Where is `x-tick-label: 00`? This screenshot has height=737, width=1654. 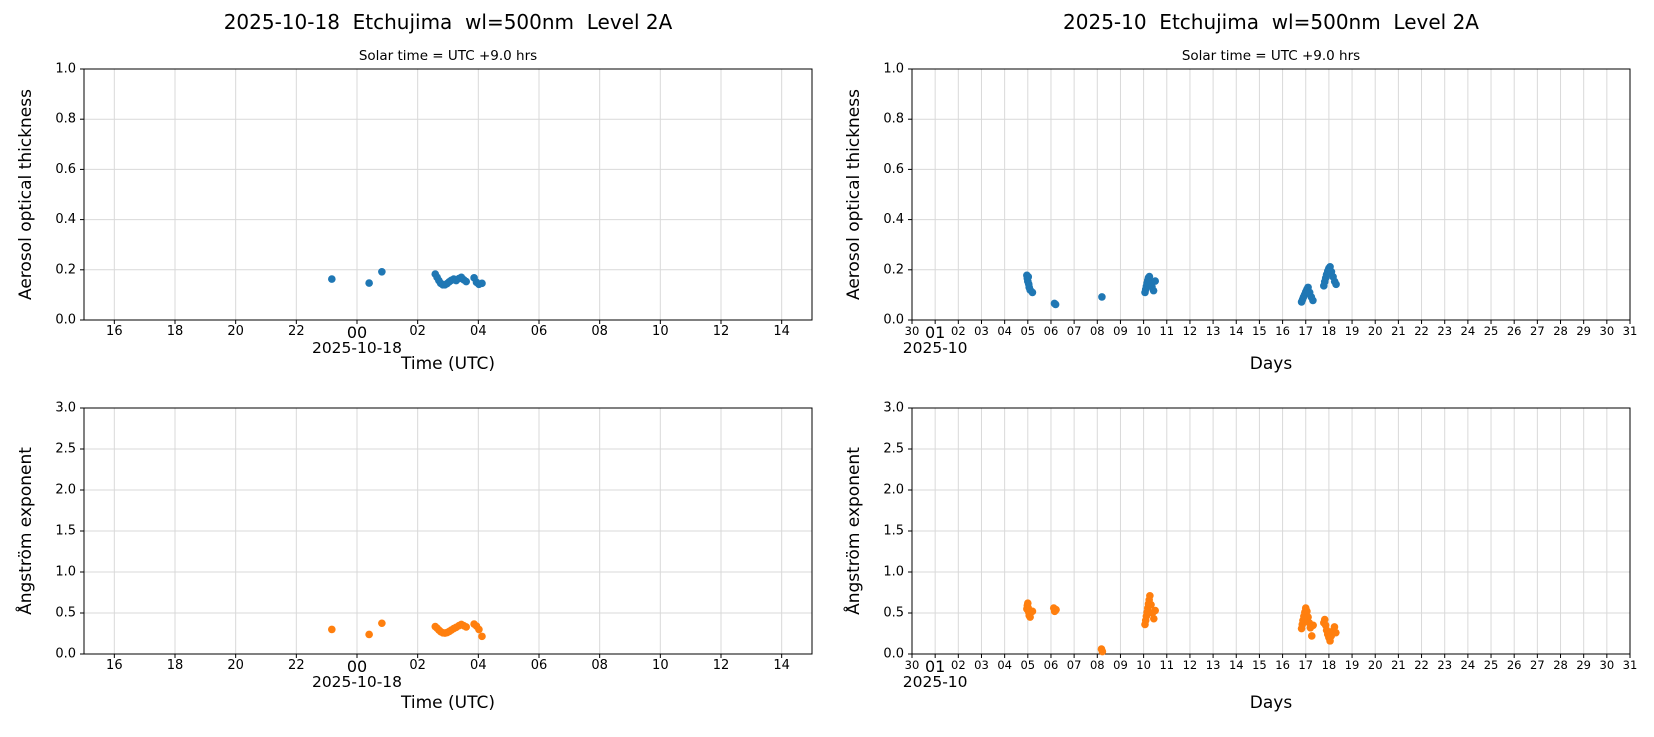 x-tick-label: 00 is located at coordinates (357, 666).